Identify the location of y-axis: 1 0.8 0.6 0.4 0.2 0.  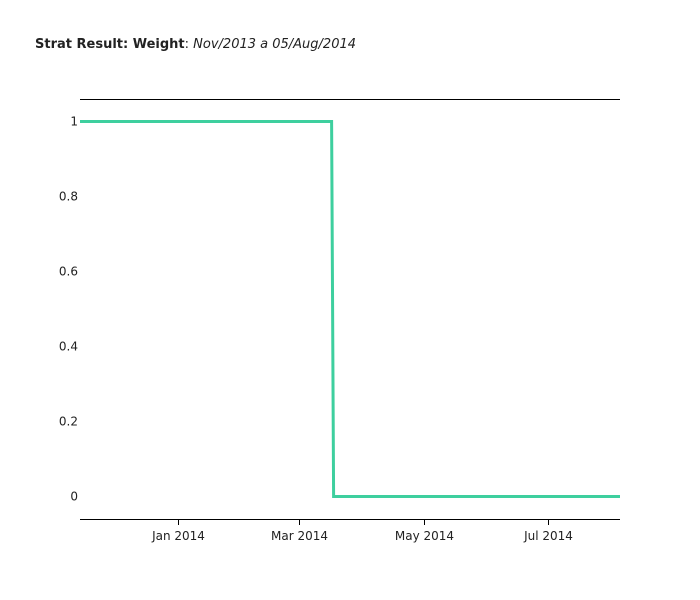
(68, 309).